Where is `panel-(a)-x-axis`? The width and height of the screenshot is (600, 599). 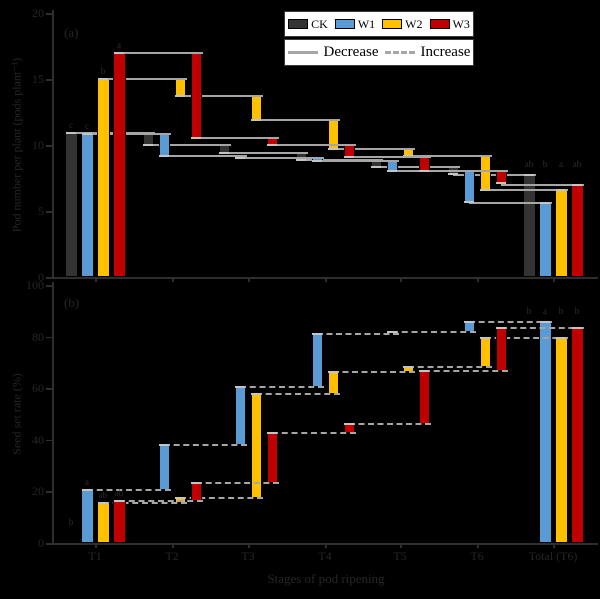 panel-(a)-x-axis is located at coordinates (325, 278).